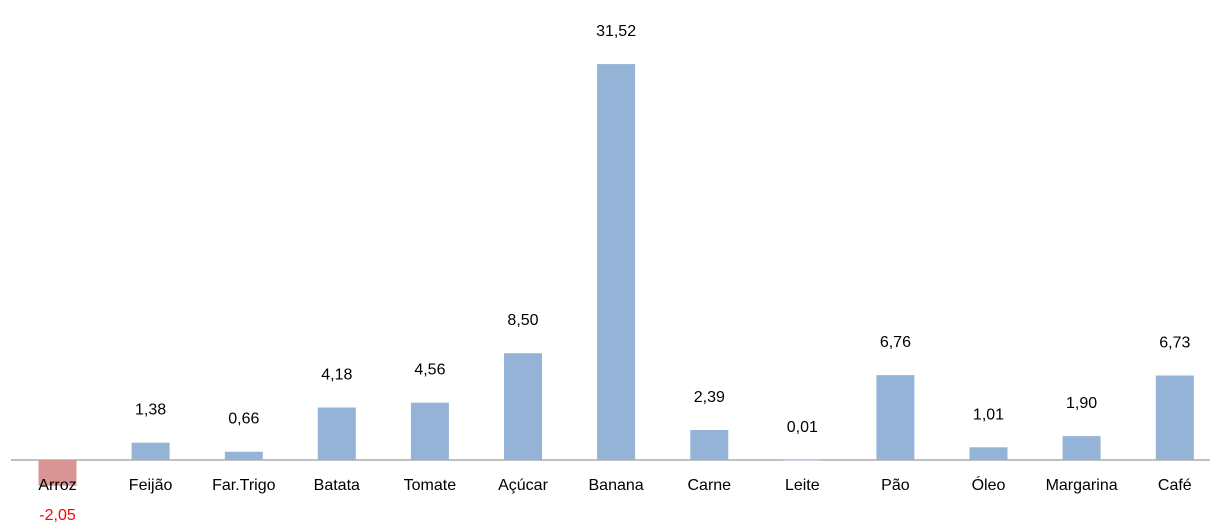 The height and width of the screenshot is (527, 1211). What do you see at coordinates (1175, 485) in the screenshot?
I see `category-label: Café` at bounding box center [1175, 485].